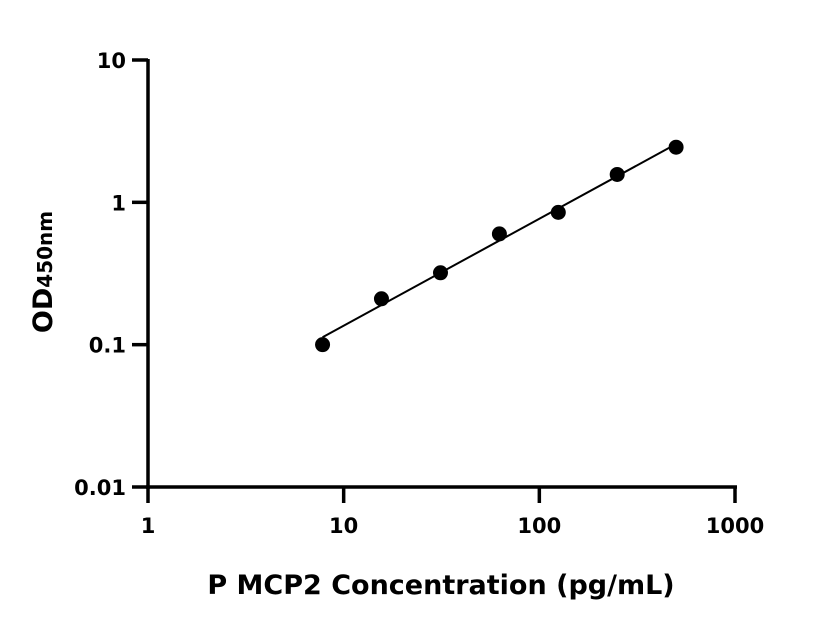  What do you see at coordinates (100, 488) in the screenshot?
I see `y-tick-label: 0.01` at bounding box center [100, 488].